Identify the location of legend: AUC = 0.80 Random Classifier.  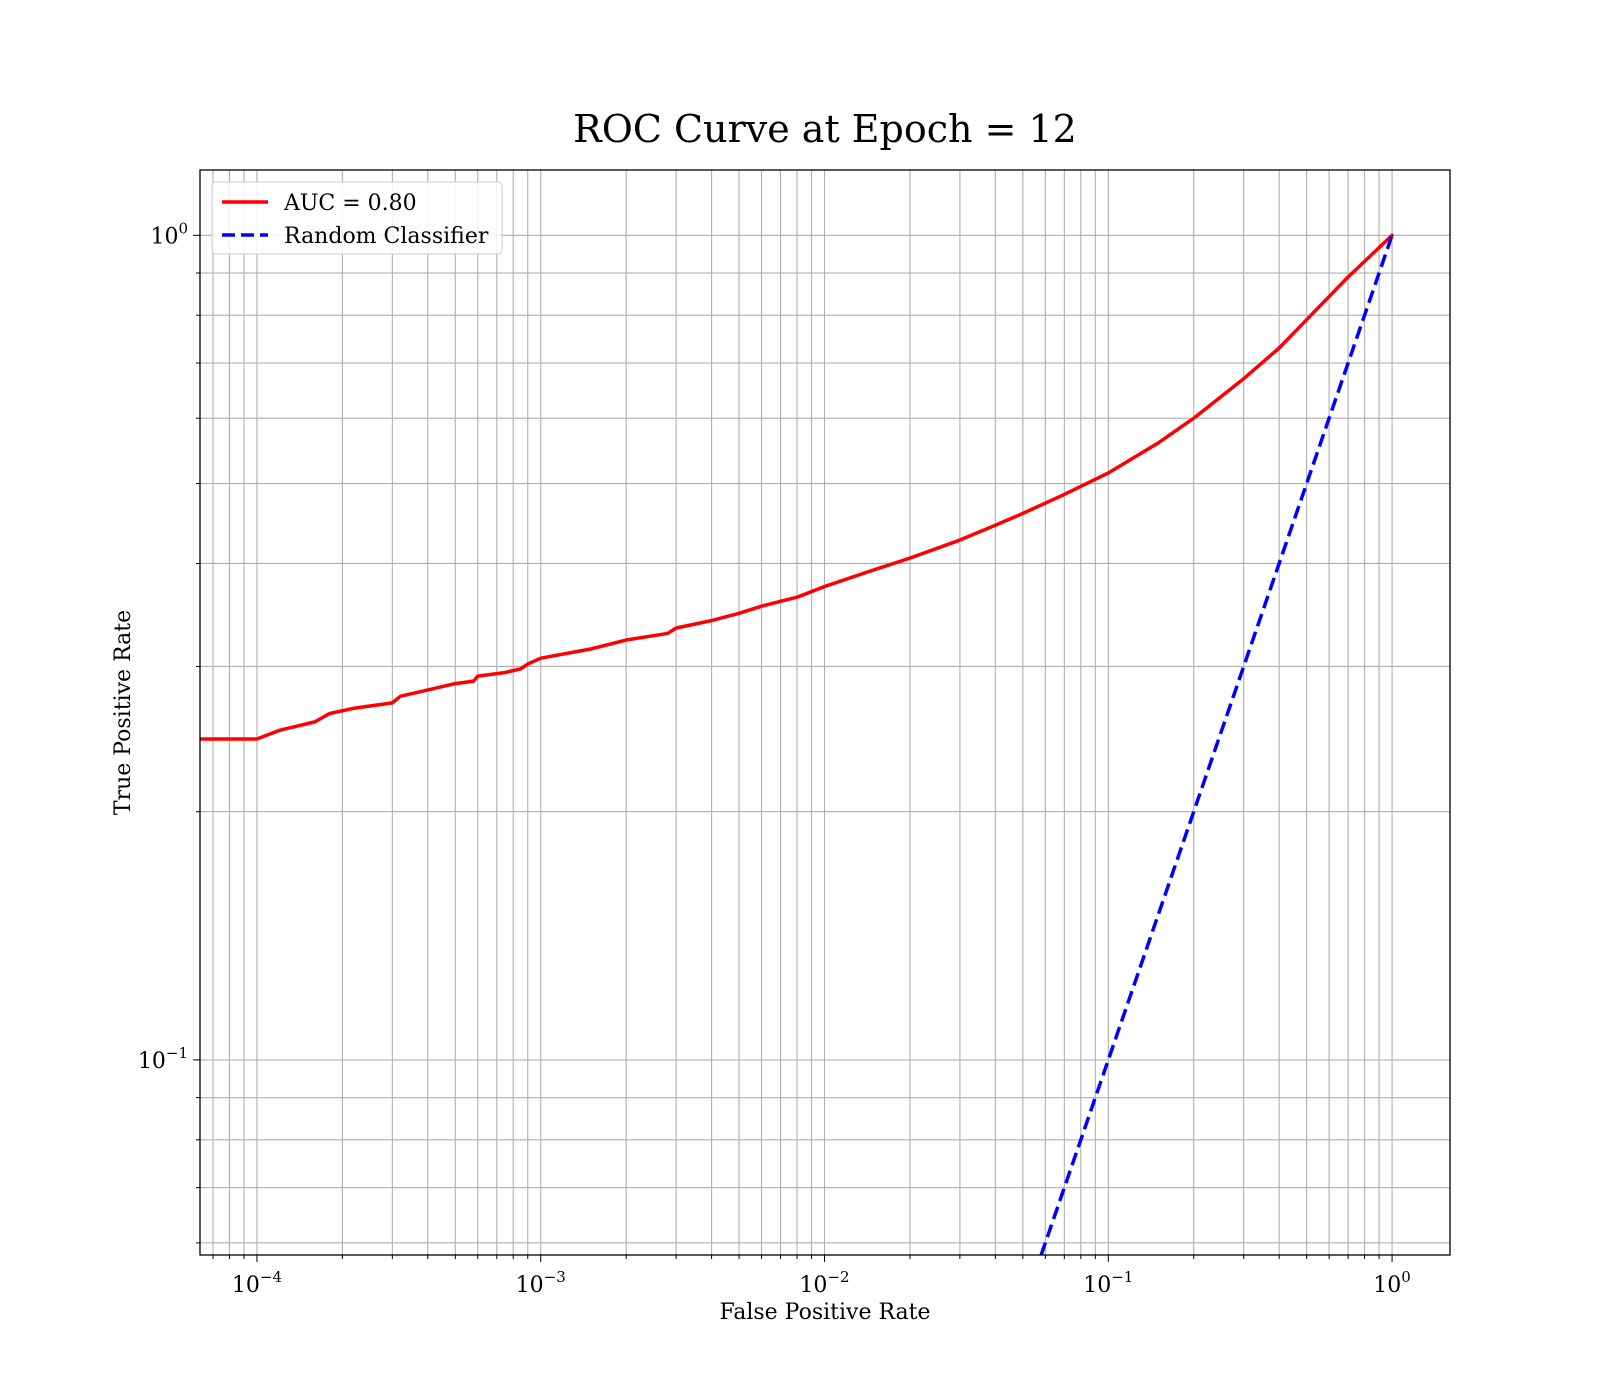
(357, 218).